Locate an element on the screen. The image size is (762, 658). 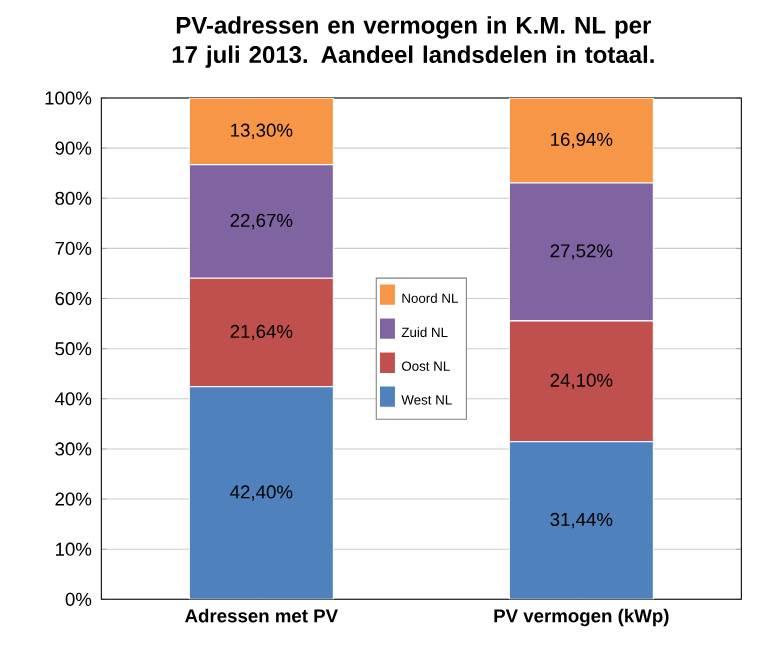
y-tick-label: 100% is located at coordinates (68, 98).